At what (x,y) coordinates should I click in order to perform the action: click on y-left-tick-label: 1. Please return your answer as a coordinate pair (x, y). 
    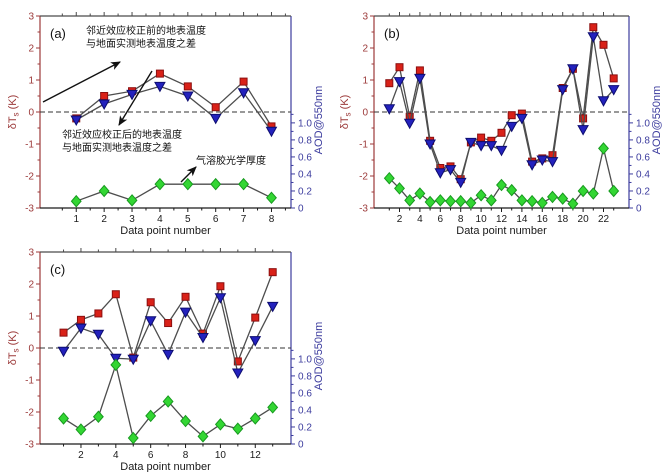
    Looking at the image, I should click on (365, 81).